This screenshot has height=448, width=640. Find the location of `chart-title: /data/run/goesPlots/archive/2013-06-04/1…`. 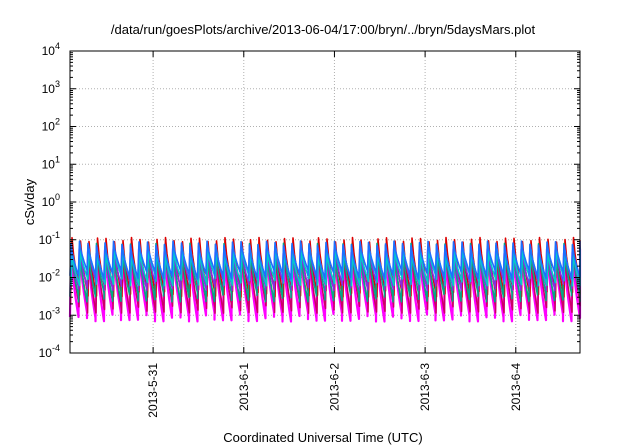

chart-title: /data/run/goesPlots/archive/2013-06-04/1… is located at coordinates (323, 29).